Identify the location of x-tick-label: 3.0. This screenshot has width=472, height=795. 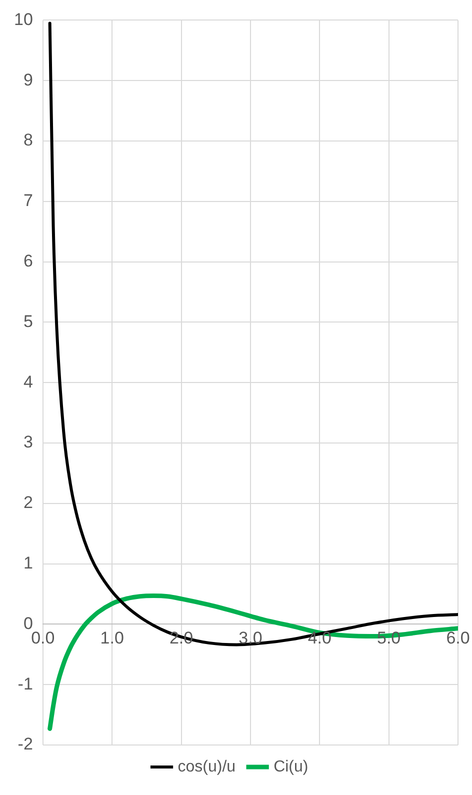
(250, 638).